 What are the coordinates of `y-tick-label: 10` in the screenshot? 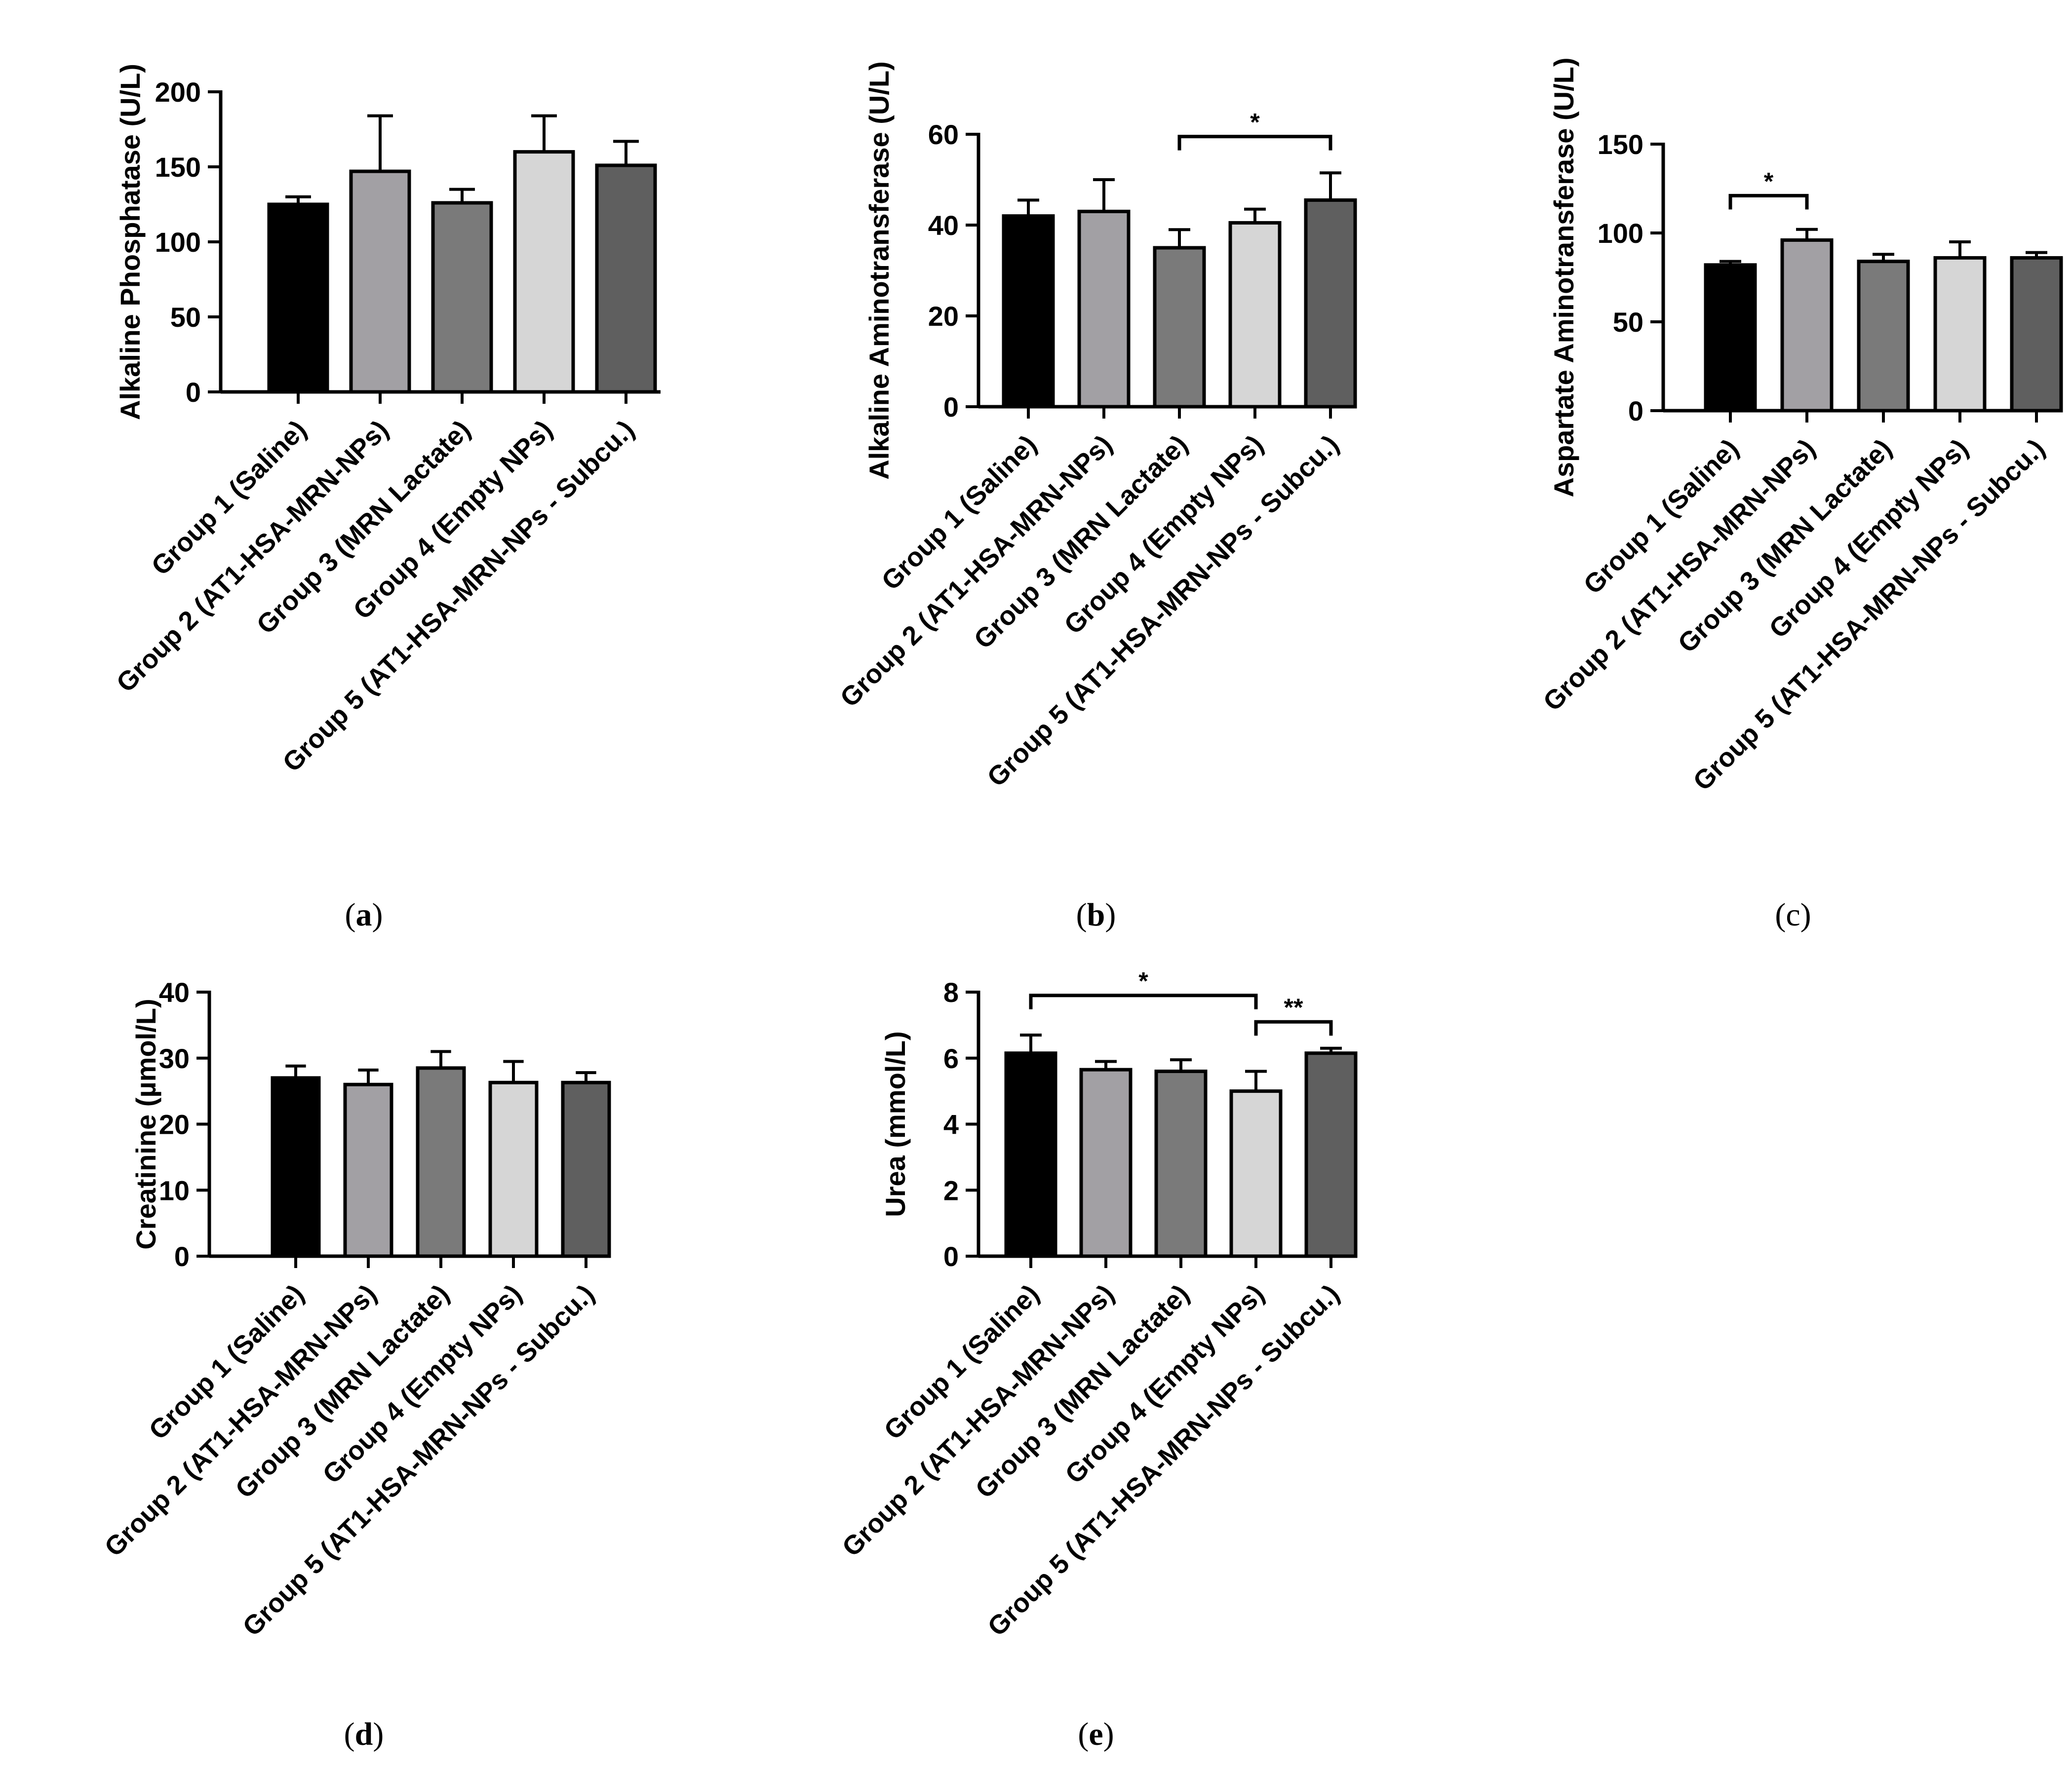 It's located at (174, 1190).